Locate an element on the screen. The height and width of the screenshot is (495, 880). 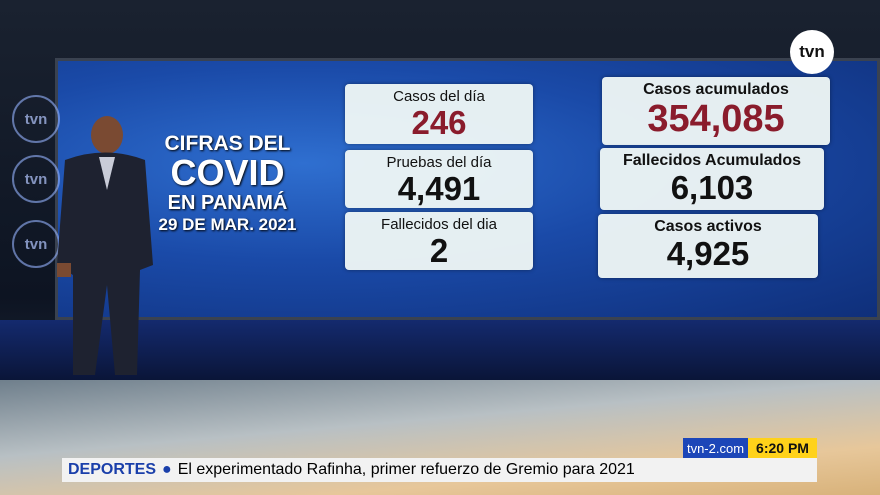
stat-card: Casos acumulados 354,085 is located at coordinates (716, 111).